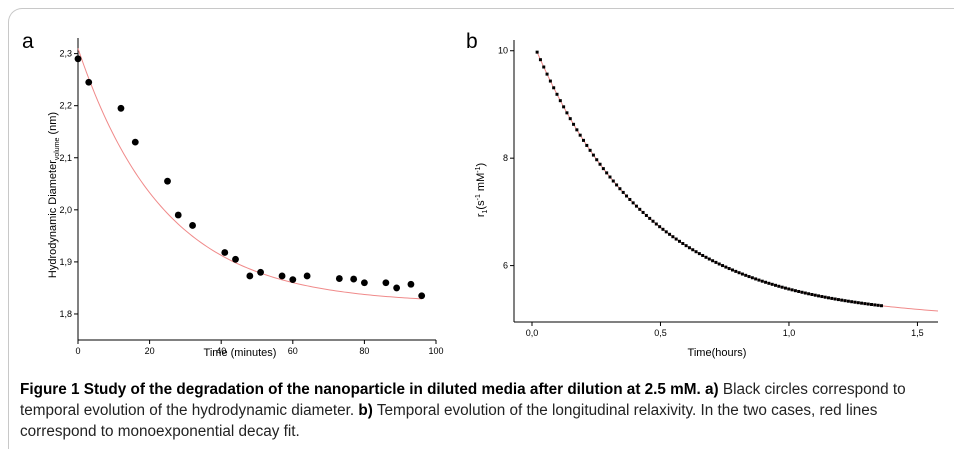 The height and width of the screenshot is (453, 957). I want to click on panel-a-label: a, so click(28, 41).